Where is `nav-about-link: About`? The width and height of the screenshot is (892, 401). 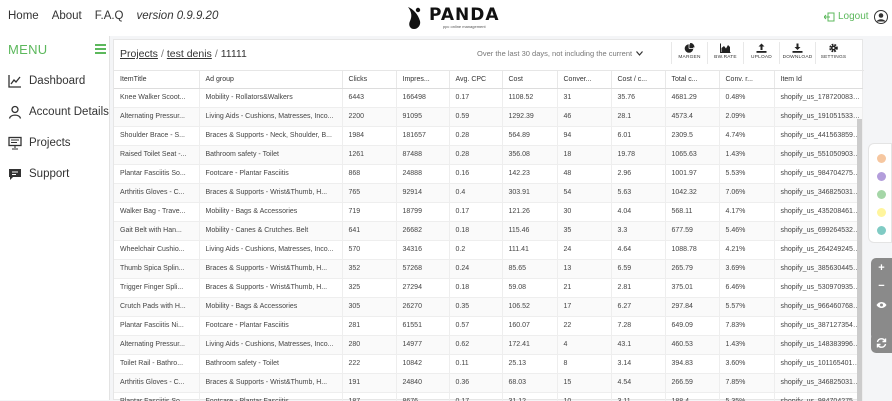 nav-about-link: About is located at coordinates (66, 16).